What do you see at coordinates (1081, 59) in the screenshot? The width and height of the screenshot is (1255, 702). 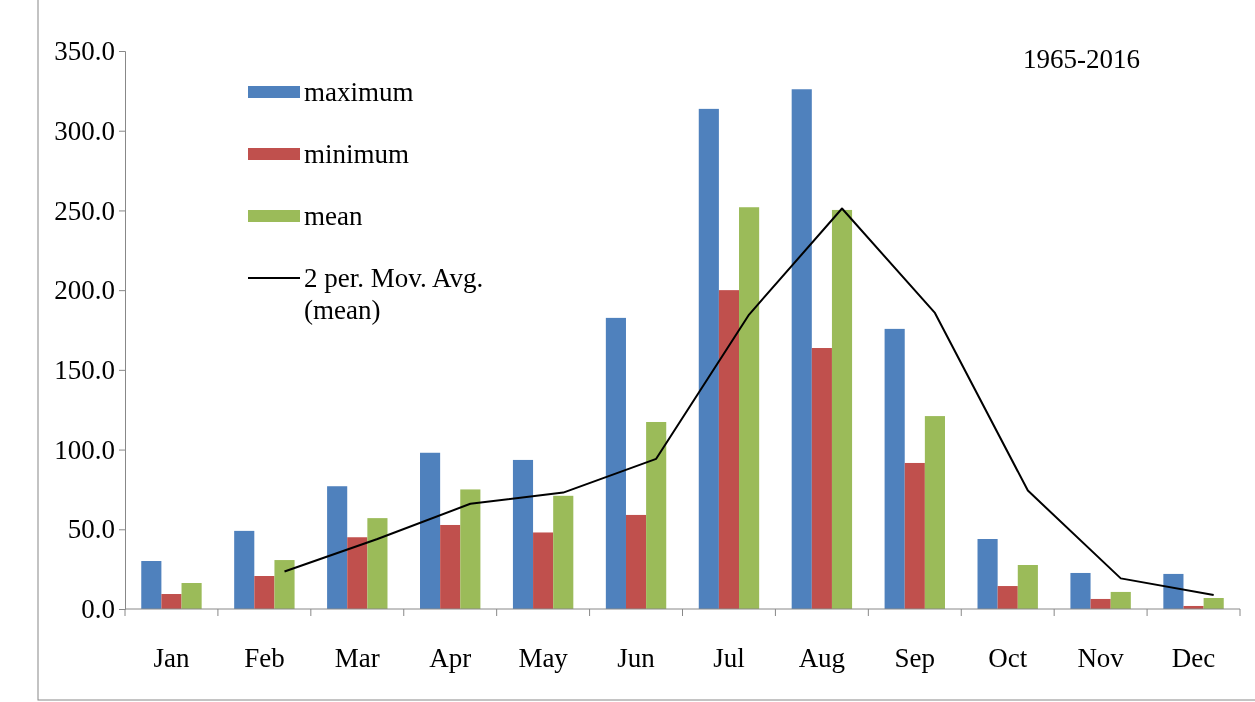 I see `annotation: 1965-2016` at bounding box center [1081, 59].